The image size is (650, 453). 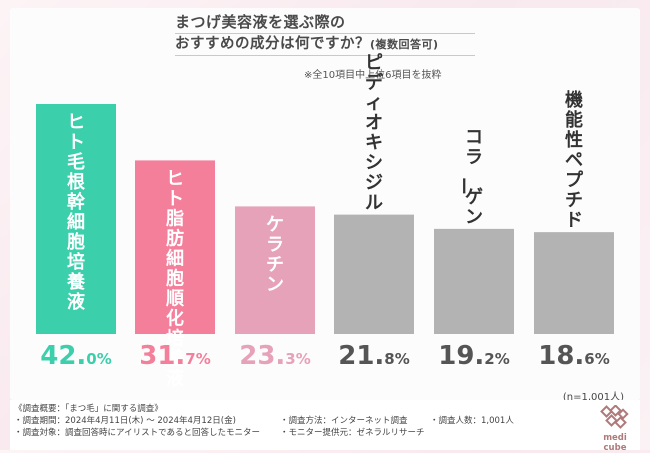 I want to click on survey-footer, so click(x=325, y=425).